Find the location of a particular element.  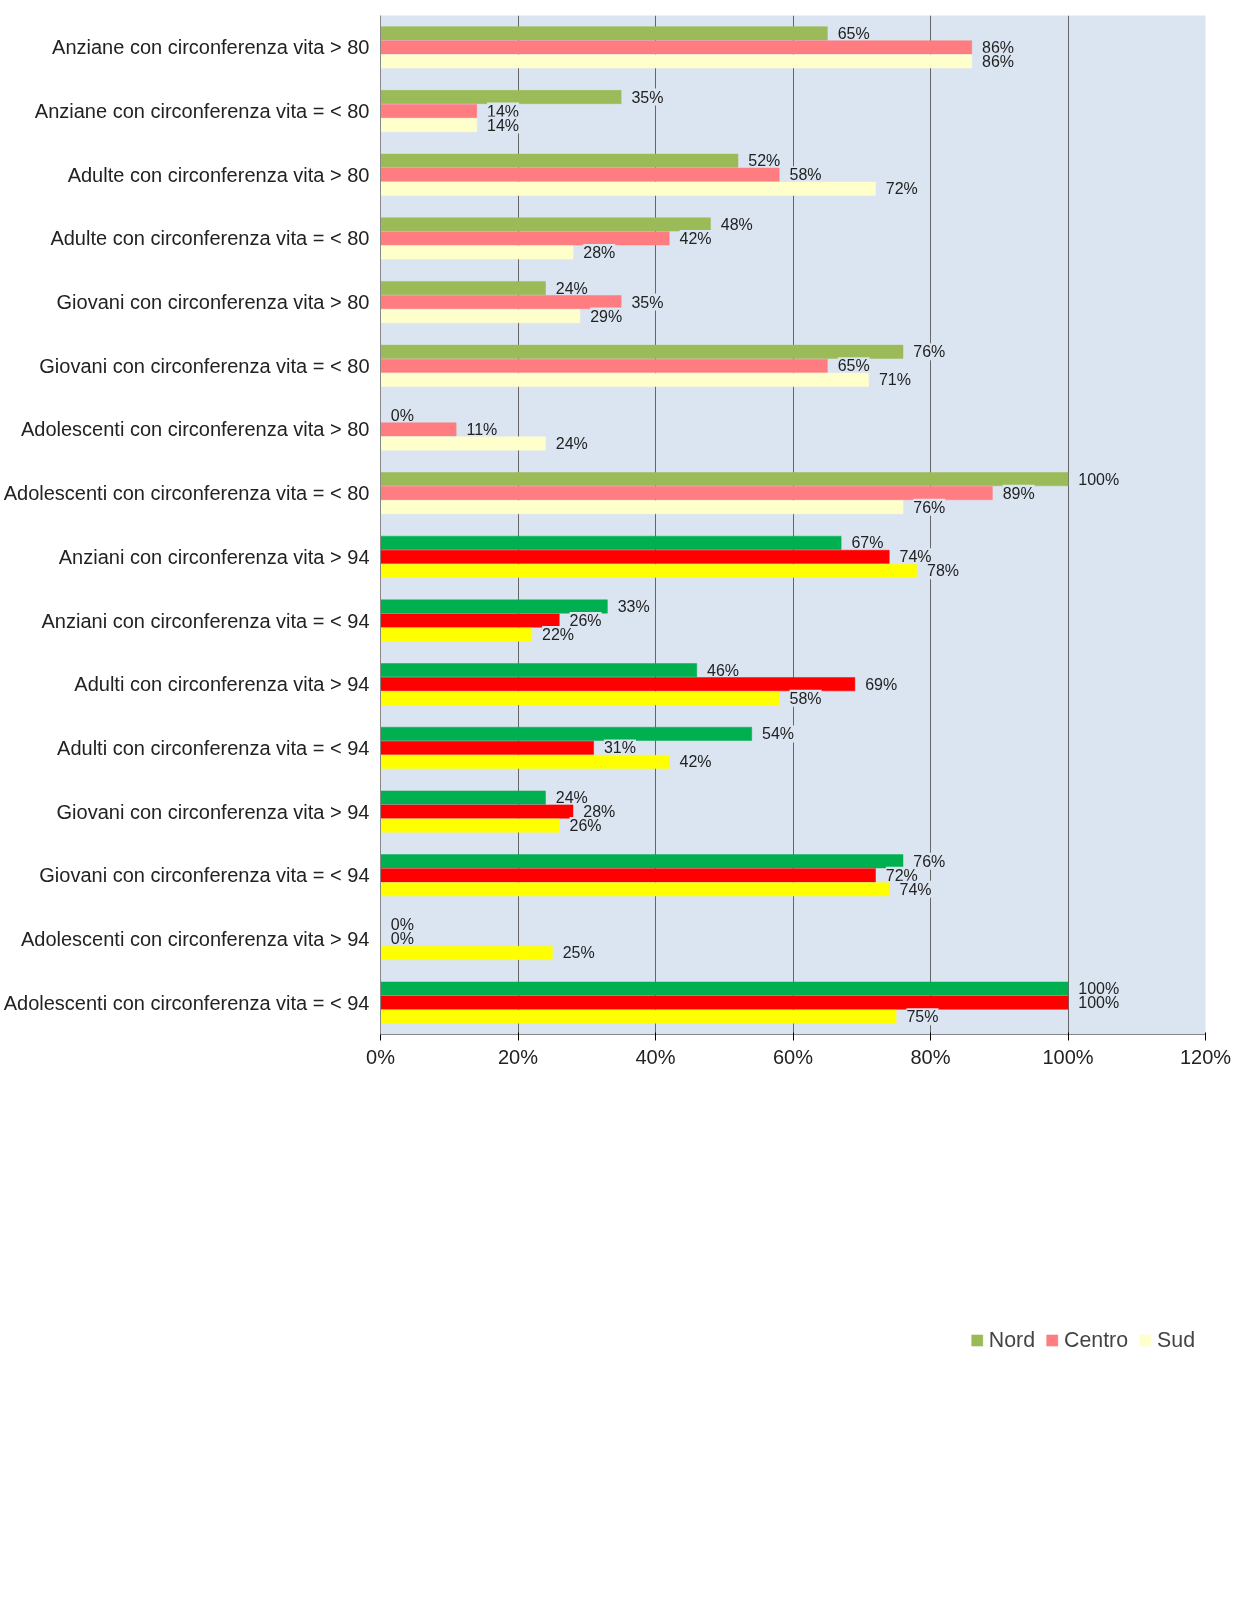

data-label: 74% is located at coordinates (915, 889).